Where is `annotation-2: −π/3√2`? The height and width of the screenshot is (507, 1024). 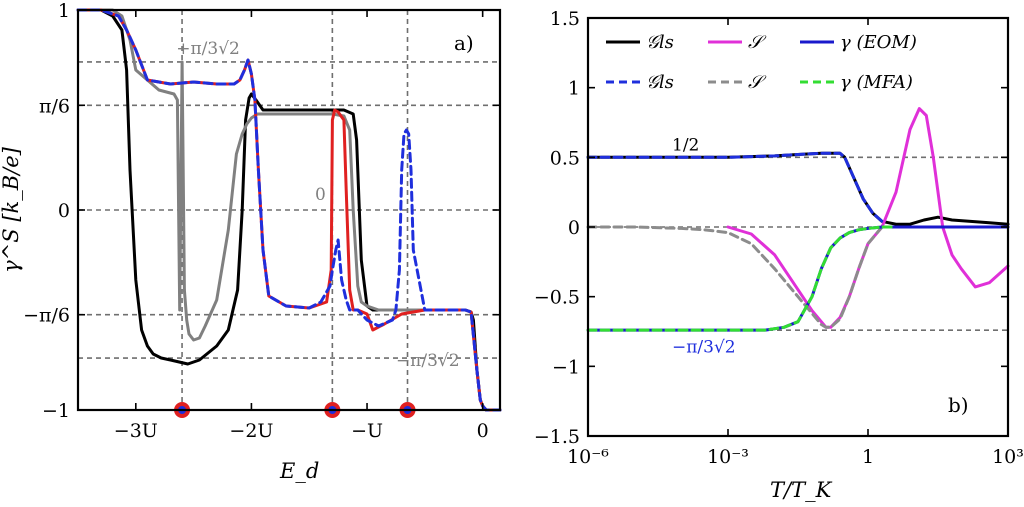
annotation-2: −π/3√2 is located at coordinates (428, 361).